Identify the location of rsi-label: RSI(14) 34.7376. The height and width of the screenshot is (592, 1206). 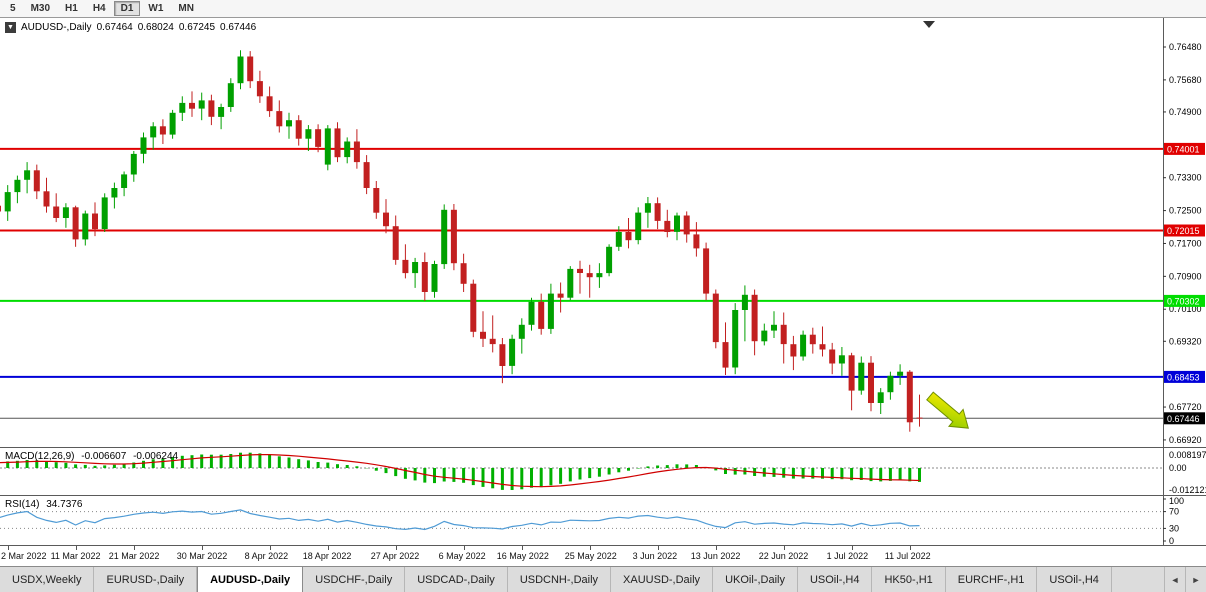
(43, 504).